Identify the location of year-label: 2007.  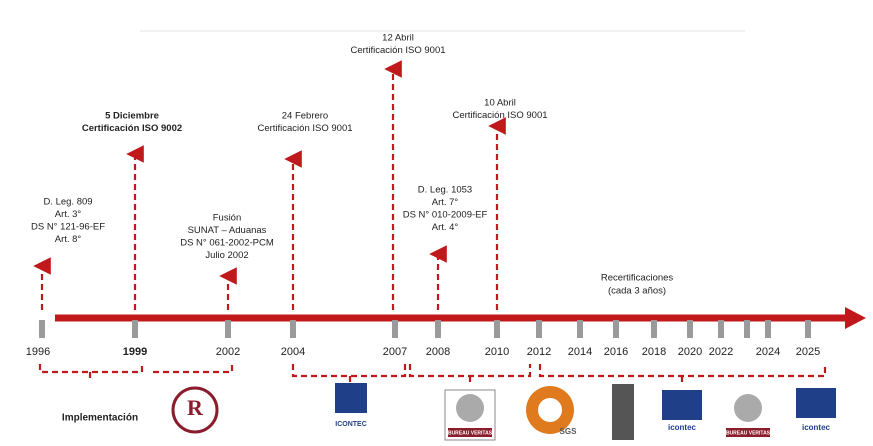
(395, 352).